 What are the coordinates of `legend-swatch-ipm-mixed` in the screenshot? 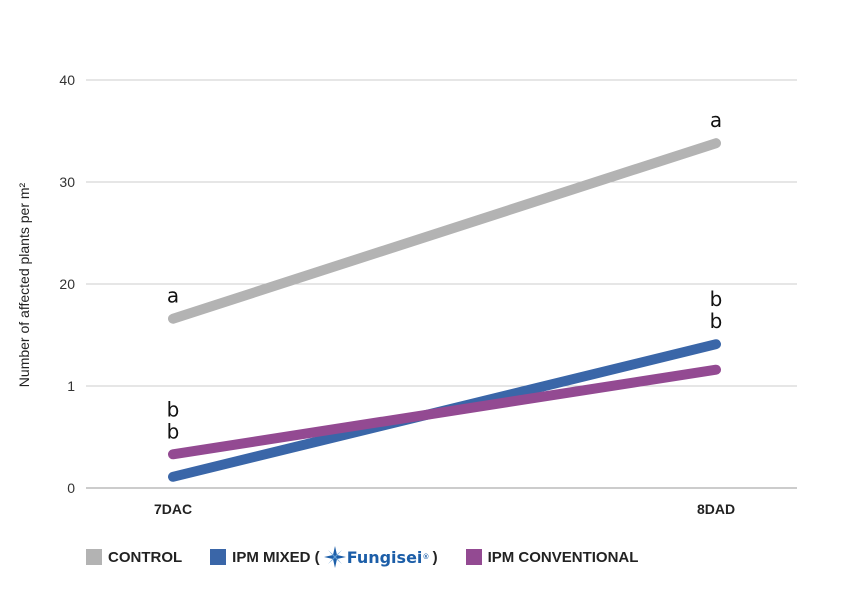 It's located at (218, 557).